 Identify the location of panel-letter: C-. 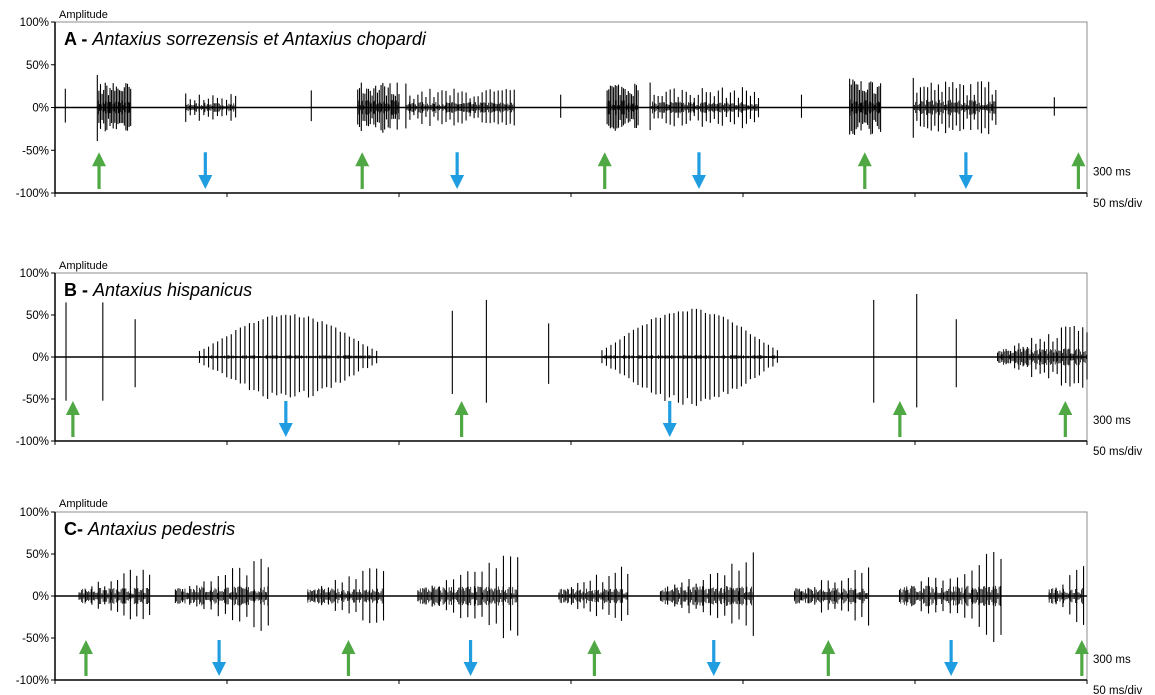
(76, 529).